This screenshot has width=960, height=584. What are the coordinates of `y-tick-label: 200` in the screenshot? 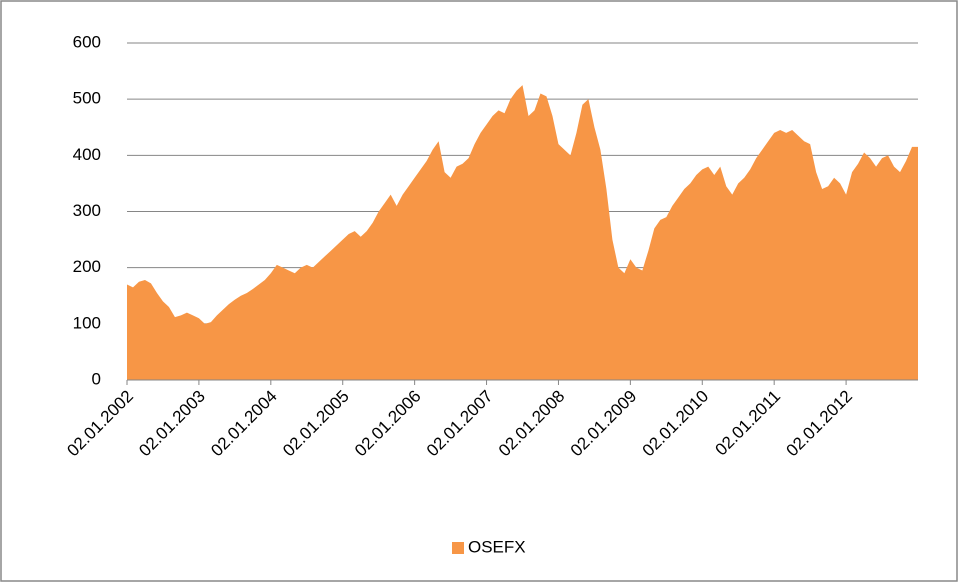 It's located at (87, 266).